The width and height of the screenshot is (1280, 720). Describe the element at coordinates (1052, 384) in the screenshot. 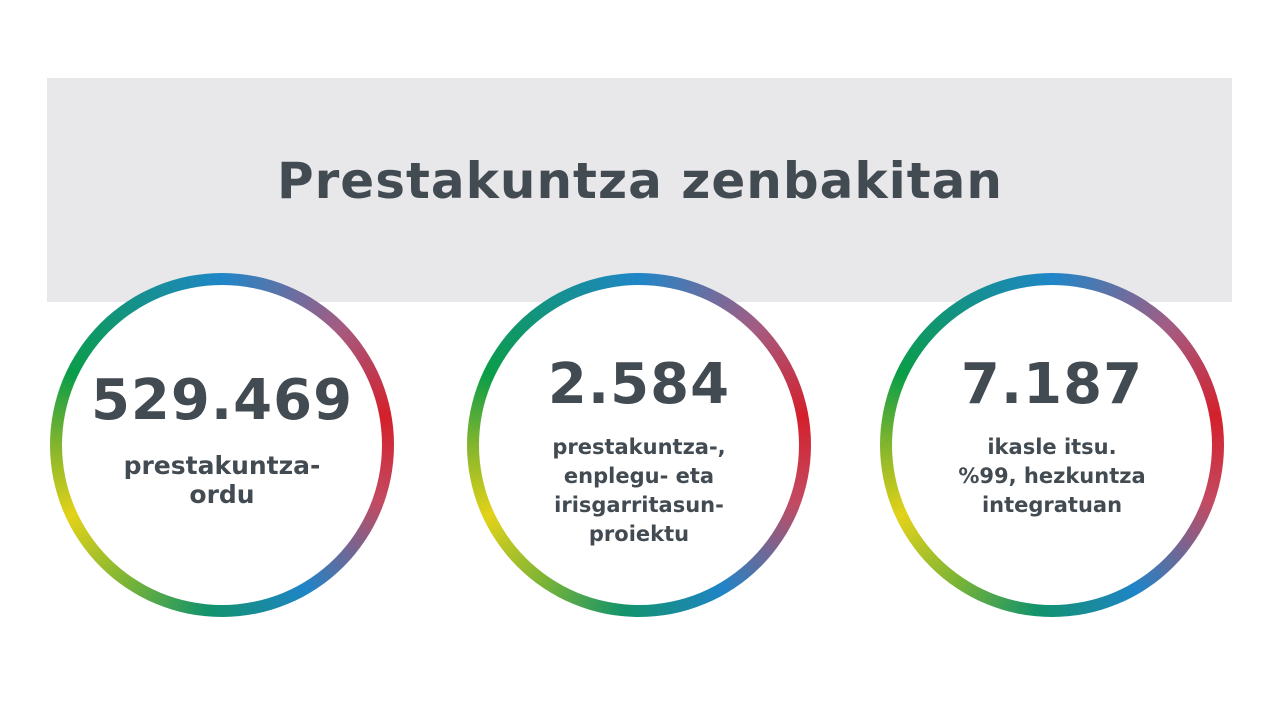

I see `stat-value: 7.187` at that location.